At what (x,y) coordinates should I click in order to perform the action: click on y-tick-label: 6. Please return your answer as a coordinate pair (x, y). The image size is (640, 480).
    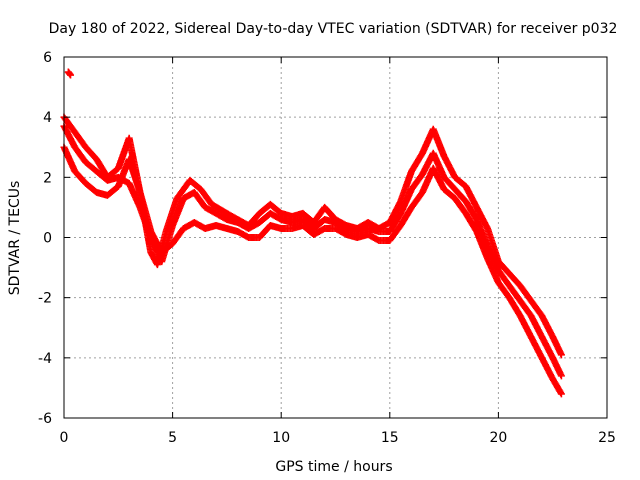
    Looking at the image, I should click on (47, 58).